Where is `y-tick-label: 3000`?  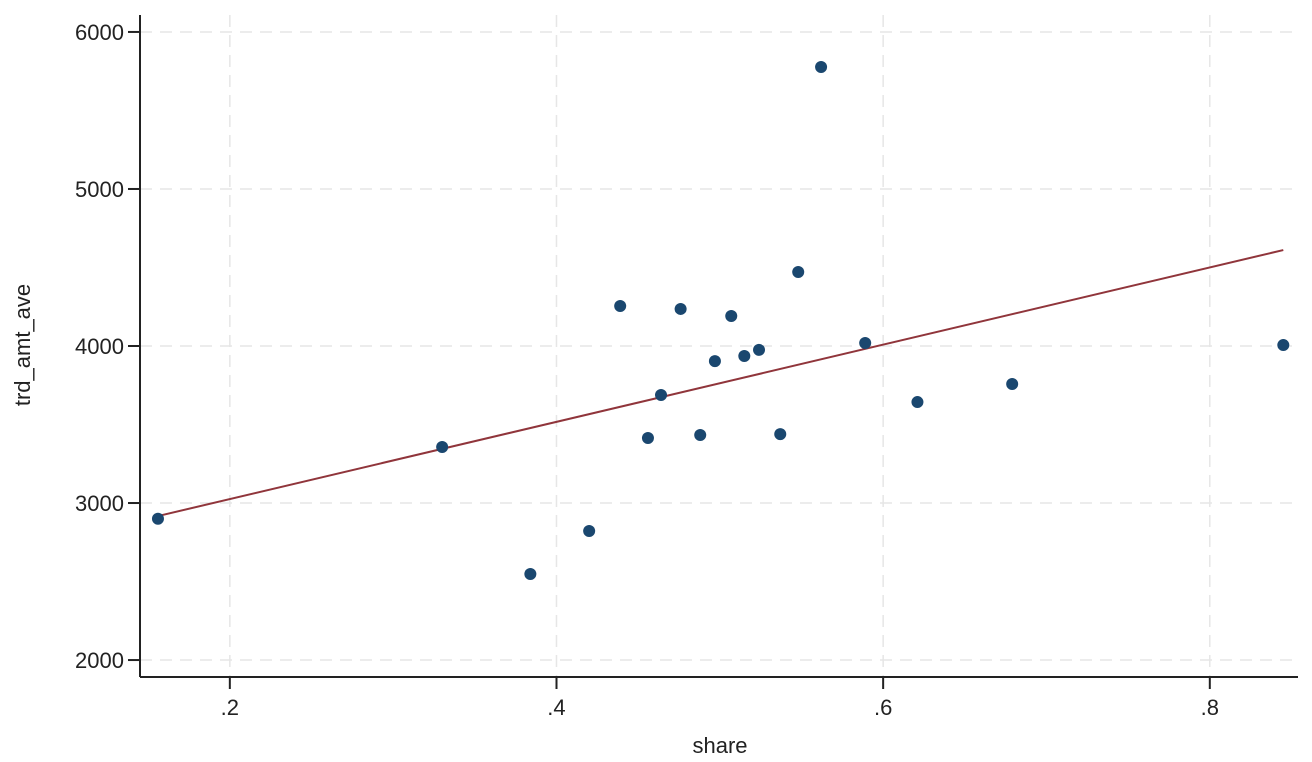 y-tick-label: 3000 is located at coordinates (99, 503).